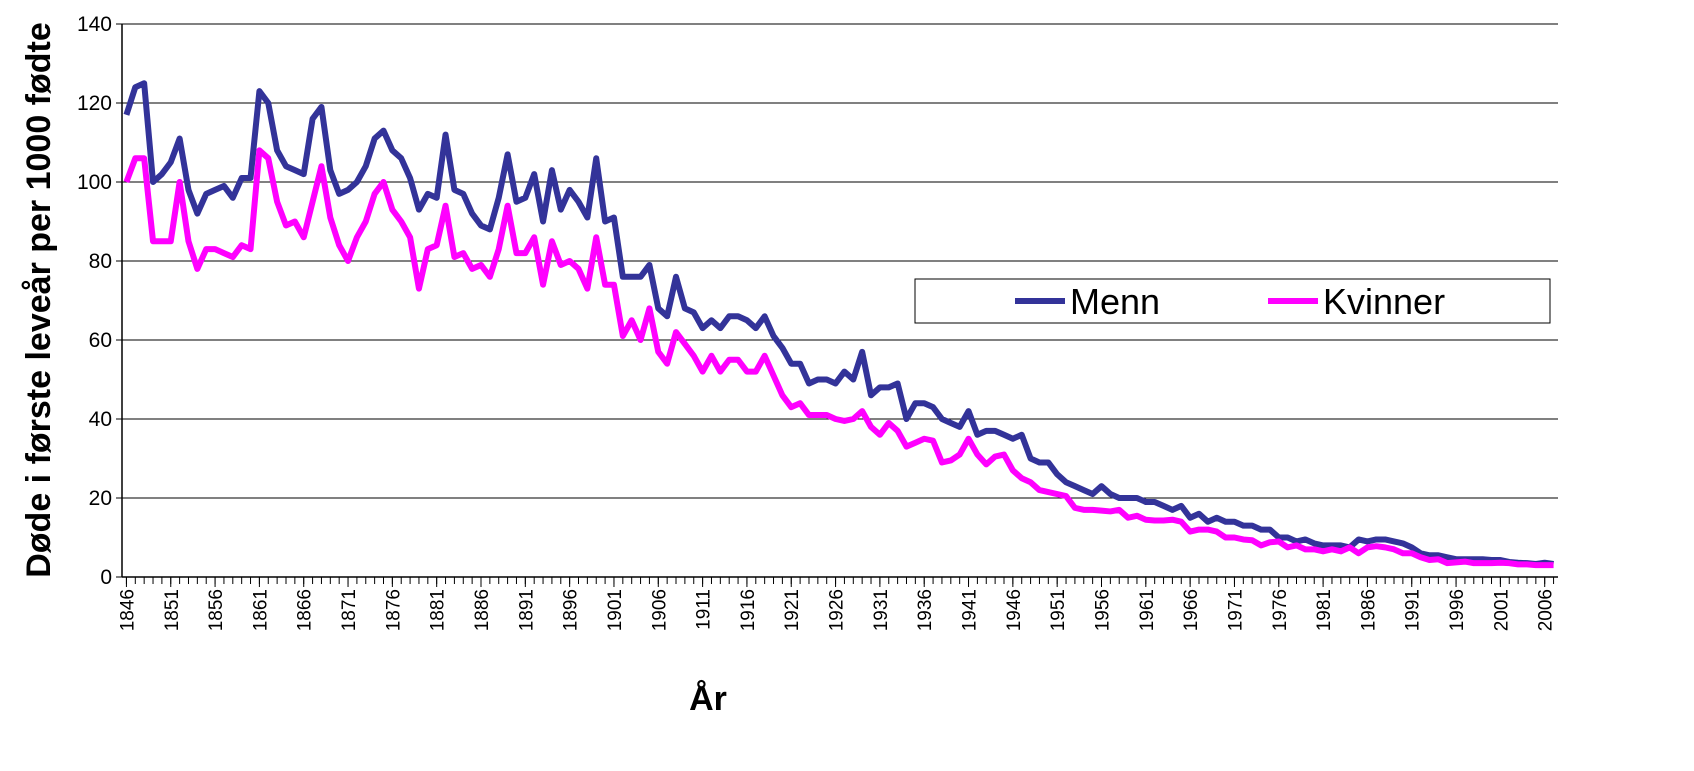  I want to click on x-tick-label: 1946, so click(1014, 610).